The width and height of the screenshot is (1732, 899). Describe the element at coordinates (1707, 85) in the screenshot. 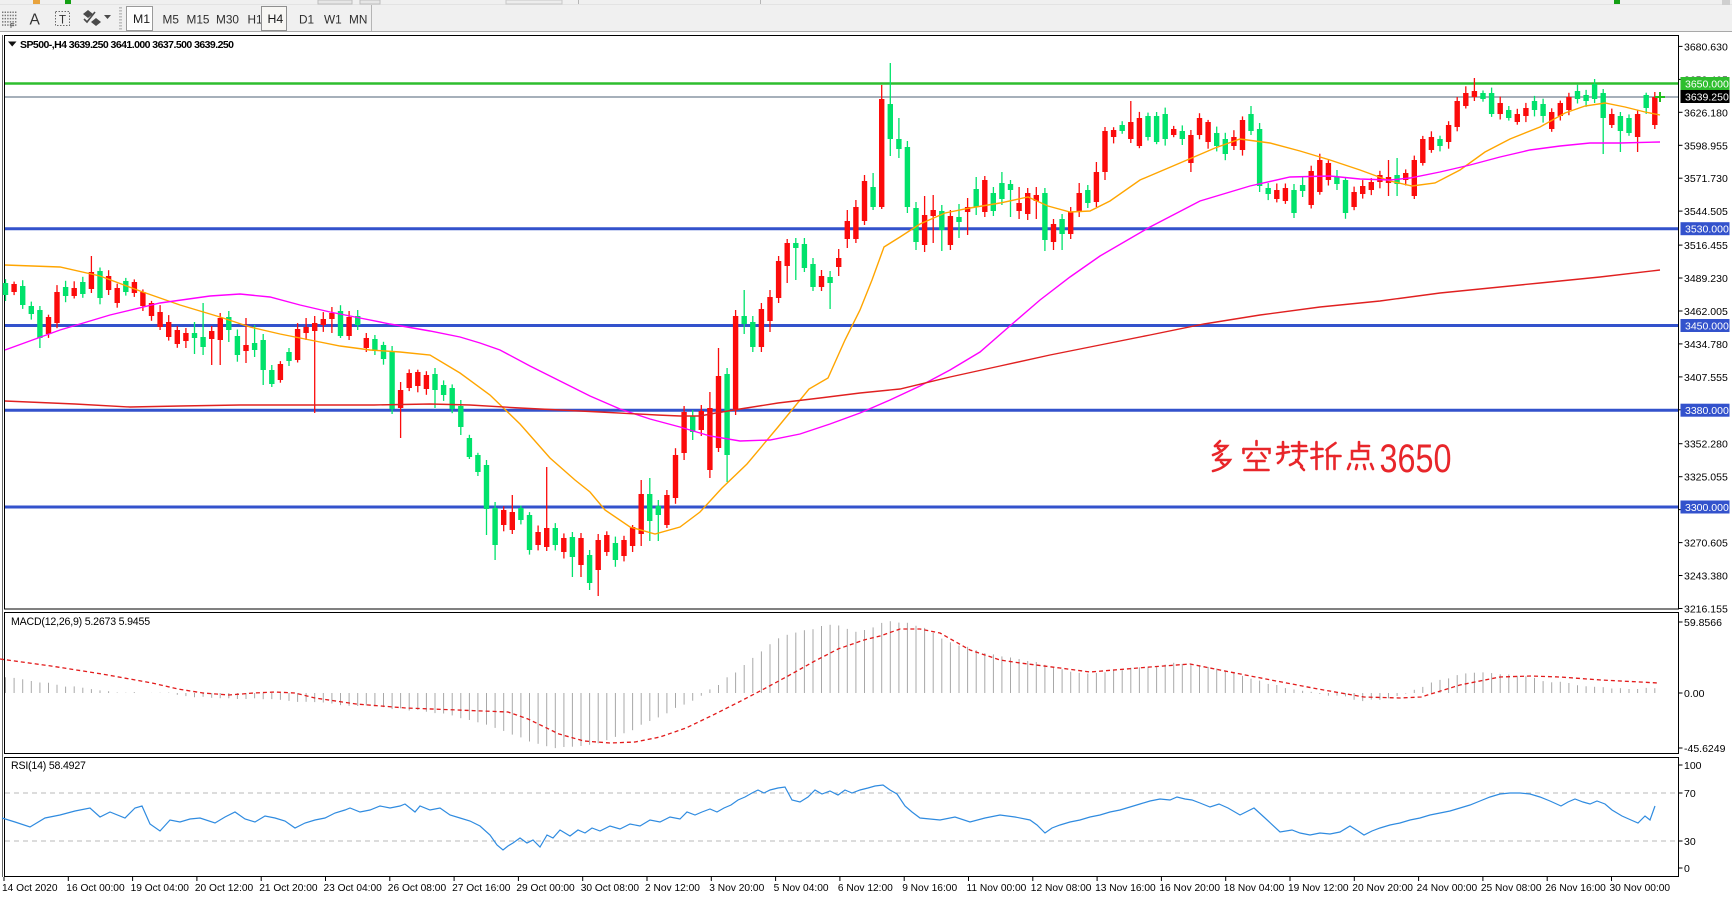

I see `svg-text: 3650.000` at that location.